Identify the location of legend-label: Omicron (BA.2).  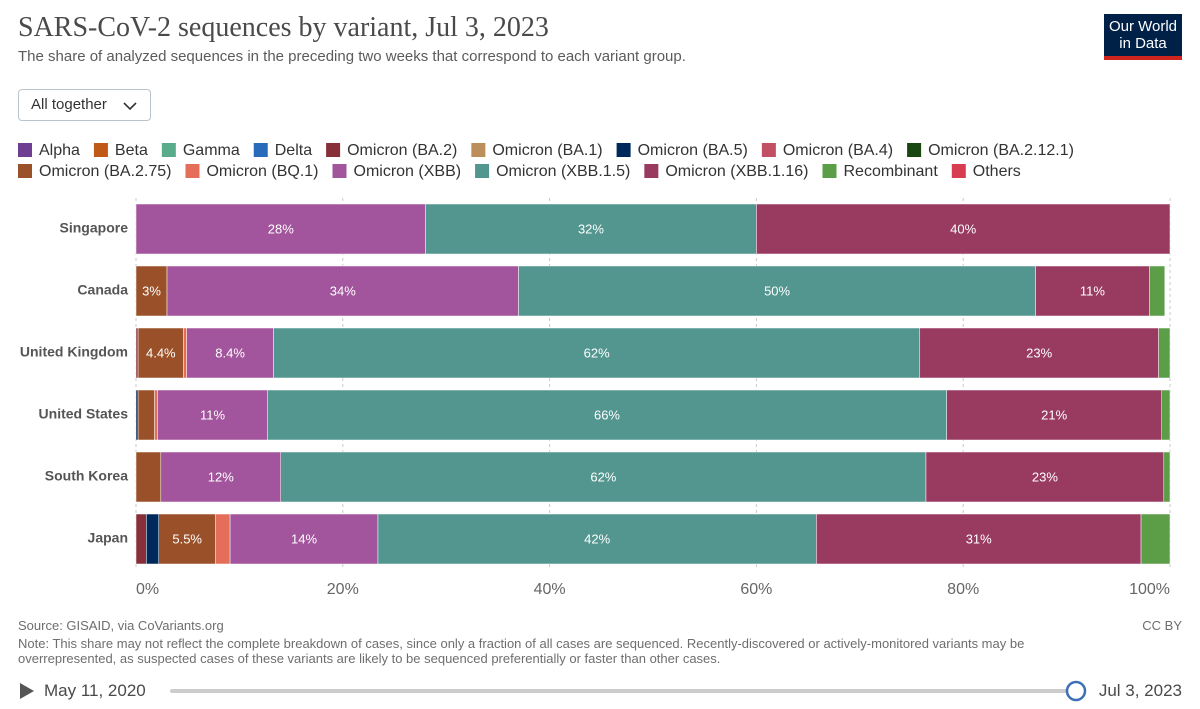
(402, 150).